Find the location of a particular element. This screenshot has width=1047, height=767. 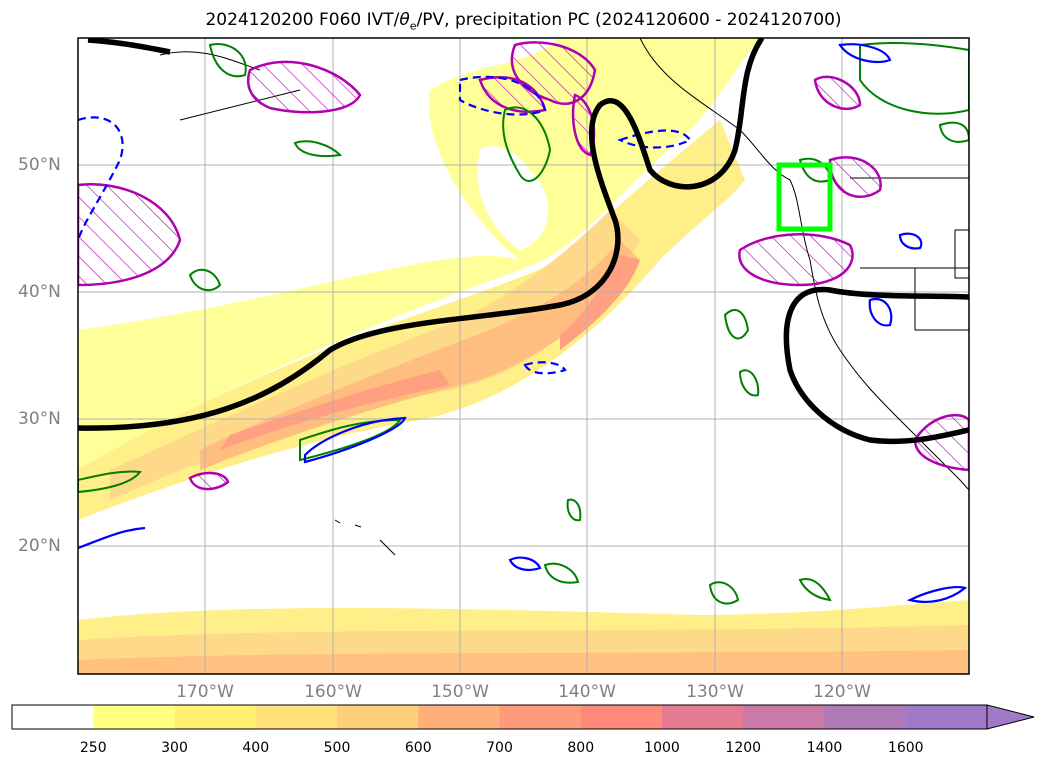

lon-label-170w: 170°W is located at coordinates (205, 692).